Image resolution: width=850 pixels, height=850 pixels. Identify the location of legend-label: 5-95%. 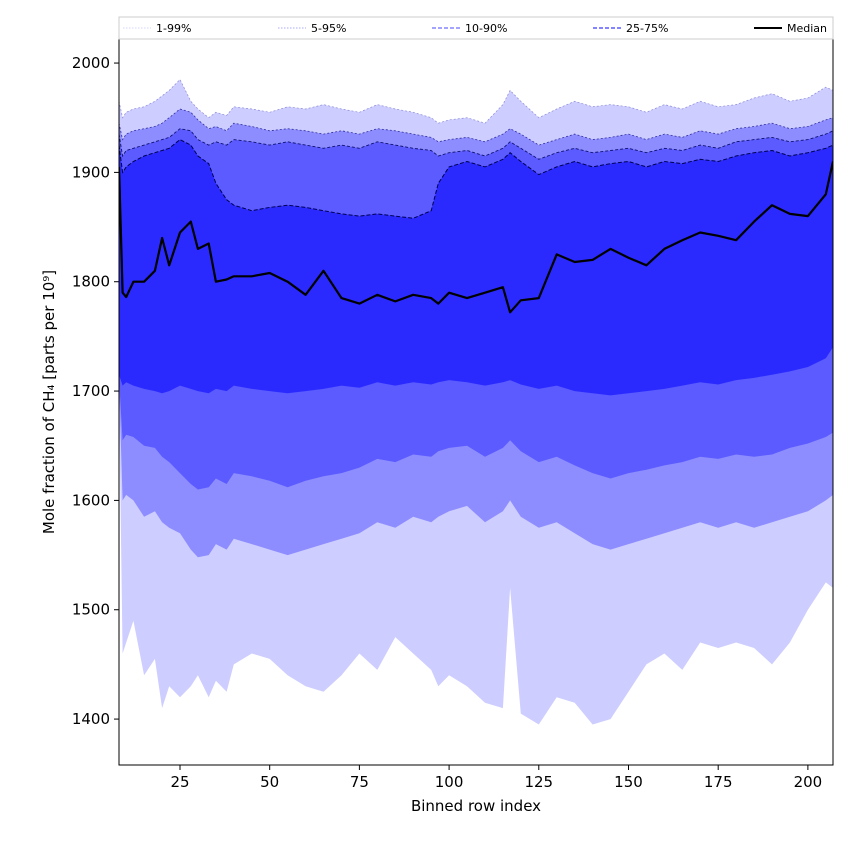
(328, 28).